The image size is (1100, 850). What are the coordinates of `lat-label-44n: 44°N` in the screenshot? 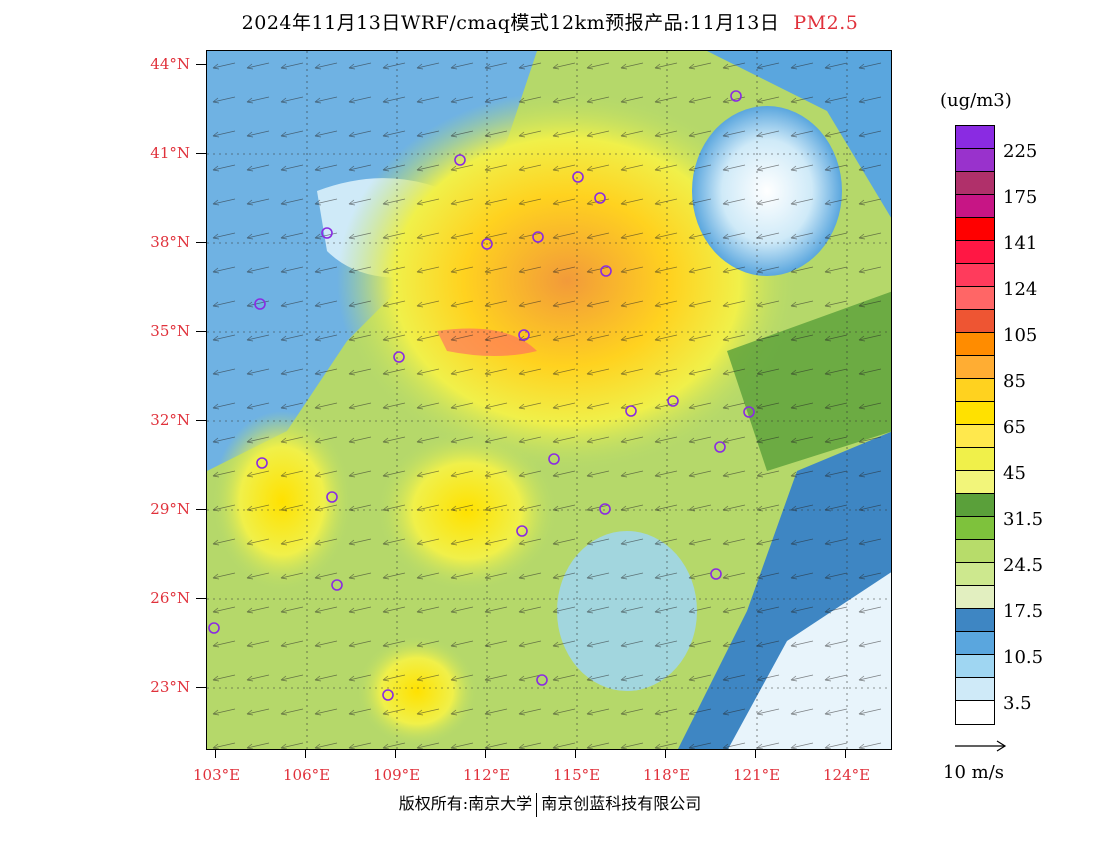 It's located at (170, 64).